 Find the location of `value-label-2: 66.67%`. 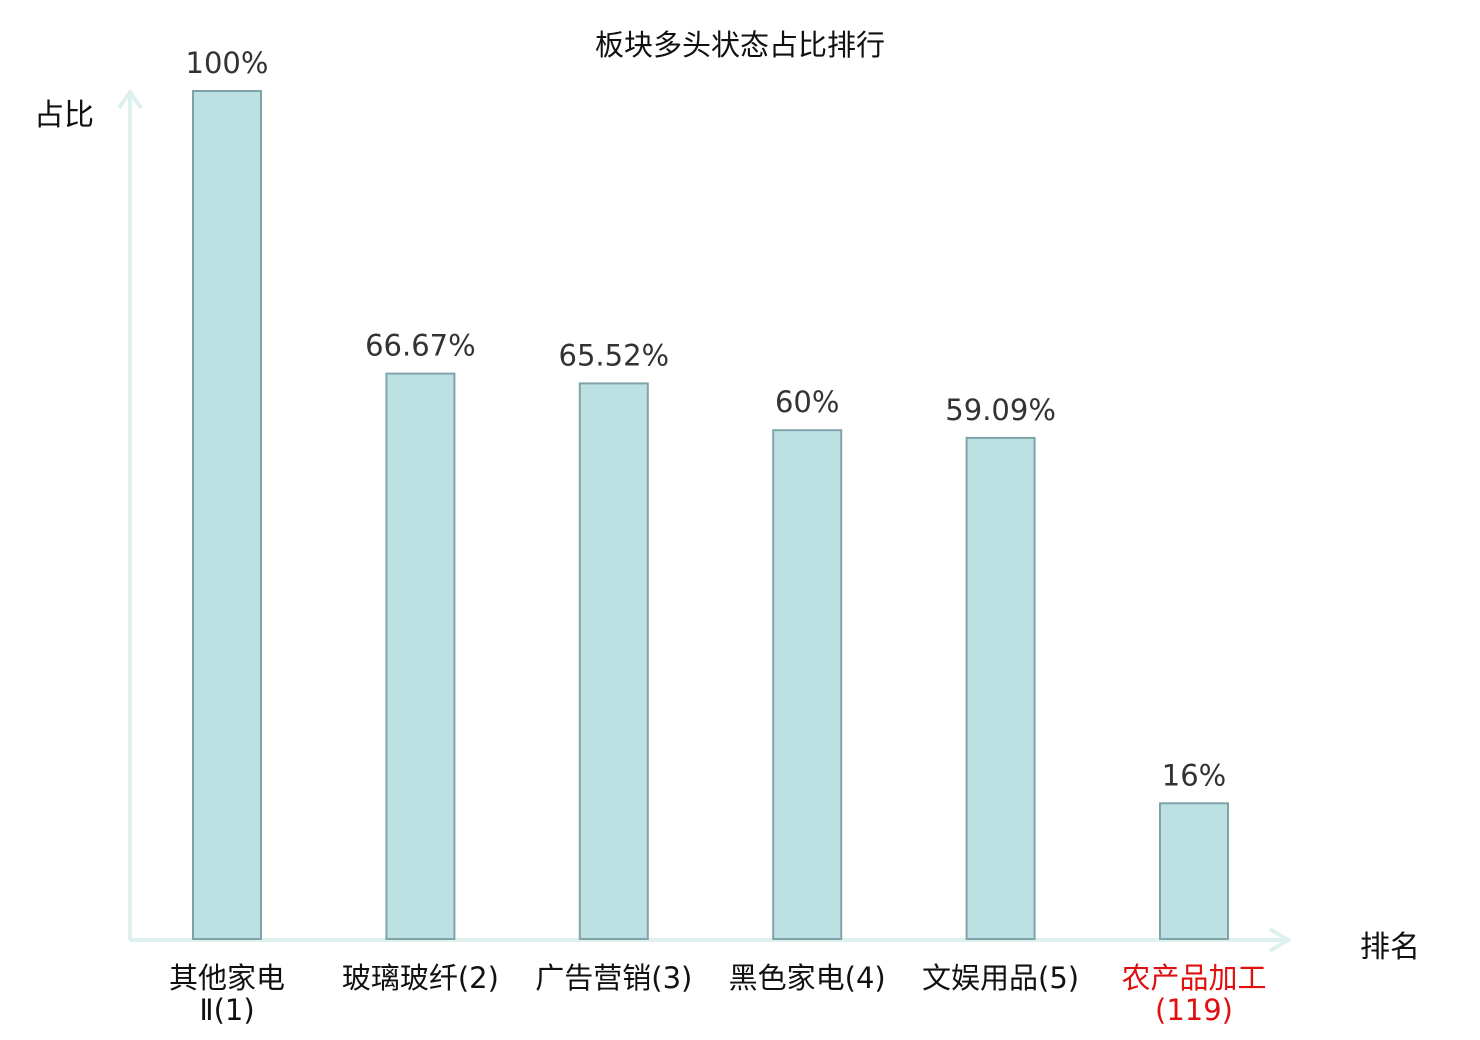

value-label-2: 66.67% is located at coordinates (420, 346).